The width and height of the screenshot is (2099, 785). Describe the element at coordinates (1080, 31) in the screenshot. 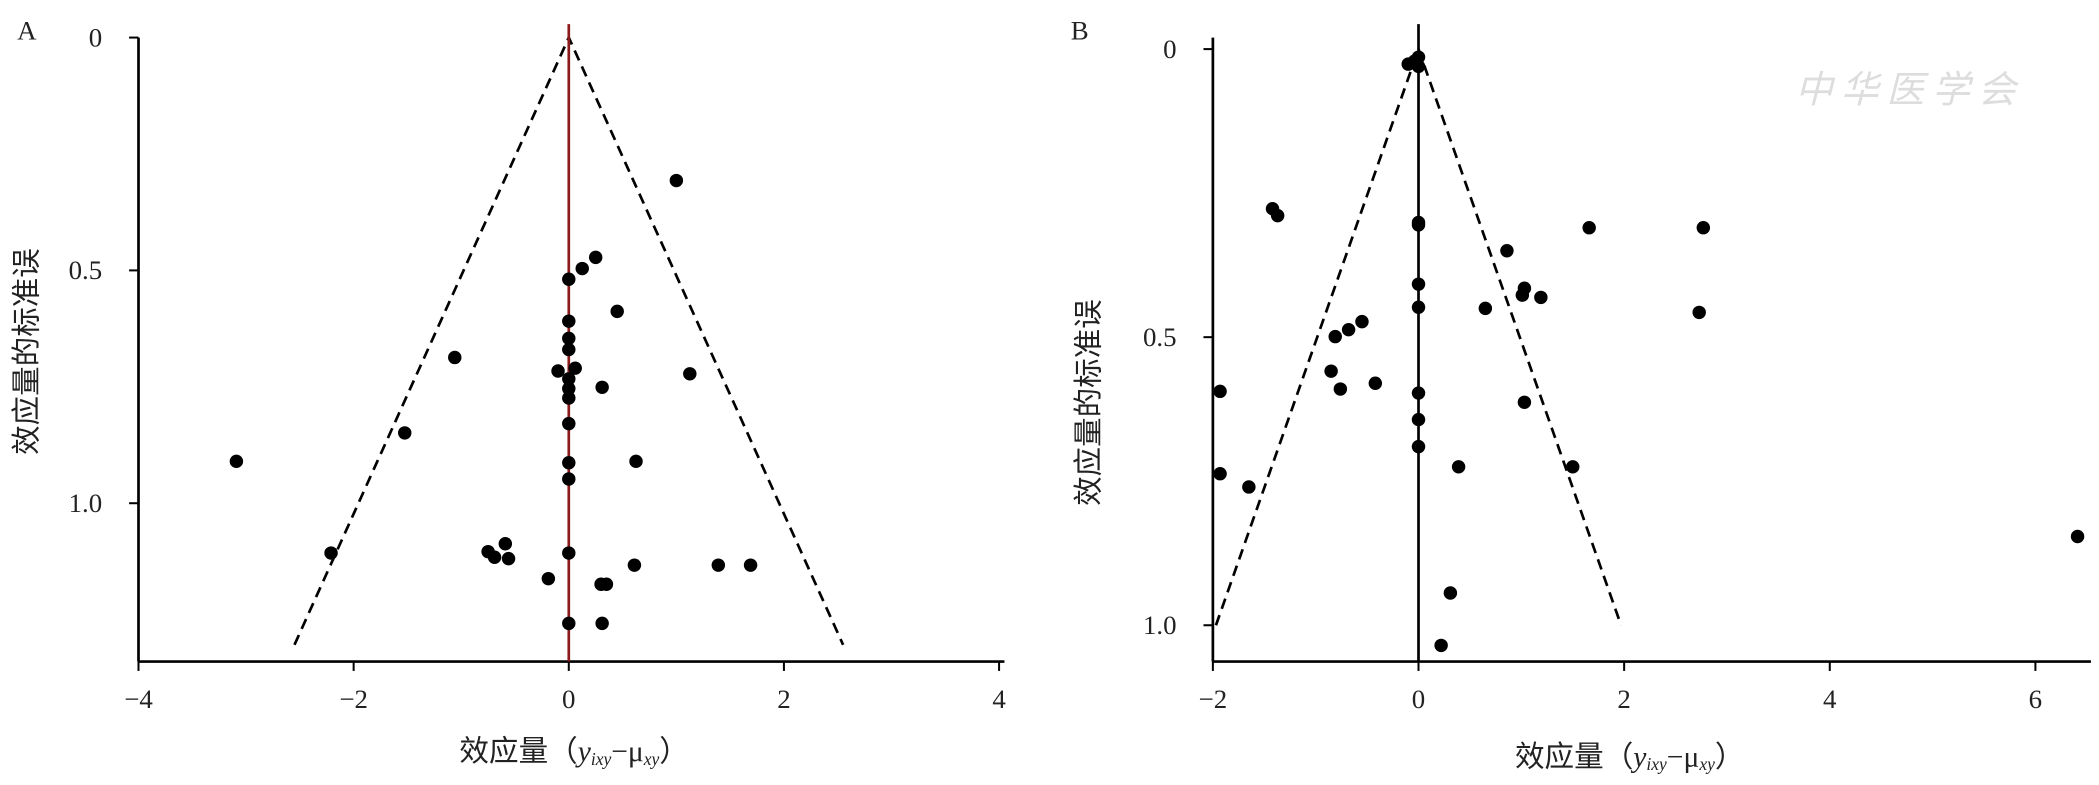

I see `panel-label: B` at that location.